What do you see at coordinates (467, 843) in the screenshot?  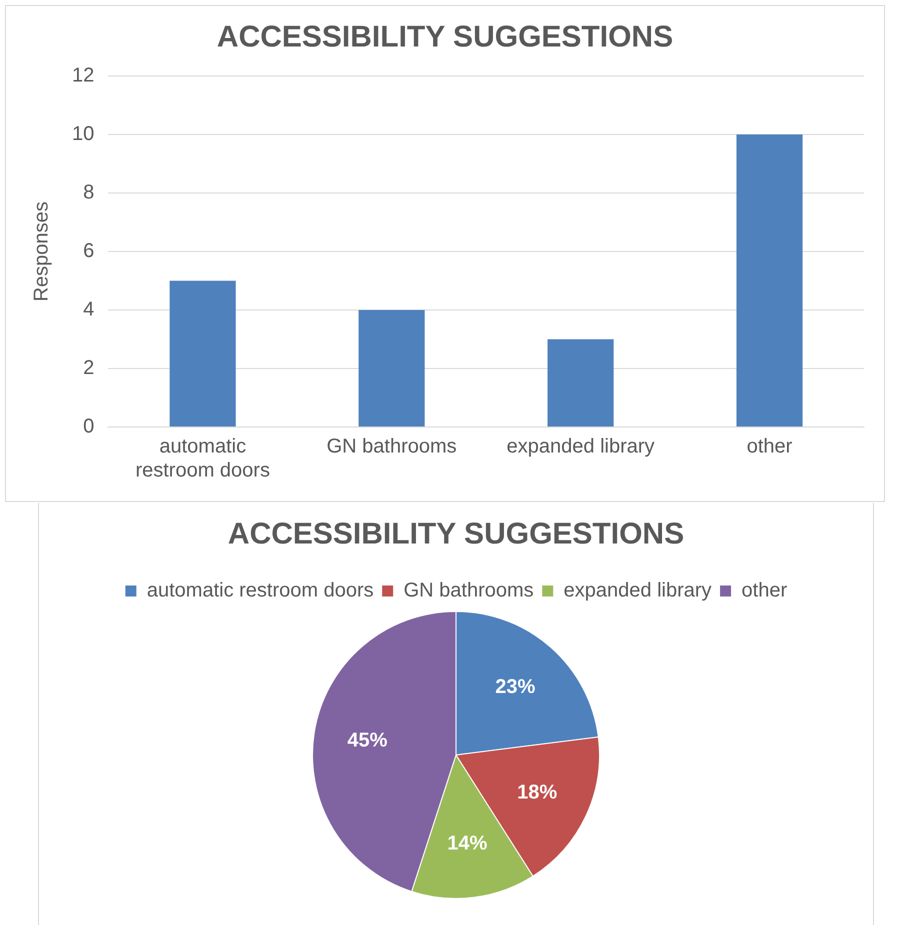 I see `data-label: 14%` at bounding box center [467, 843].